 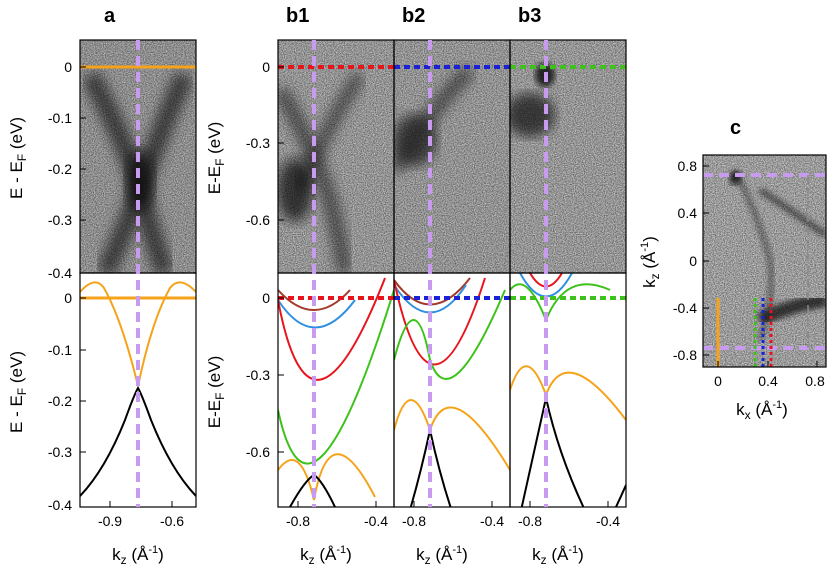 What do you see at coordinates (138, 441) in the screenshot?
I see `valence-band-a` at bounding box center [138, 441].